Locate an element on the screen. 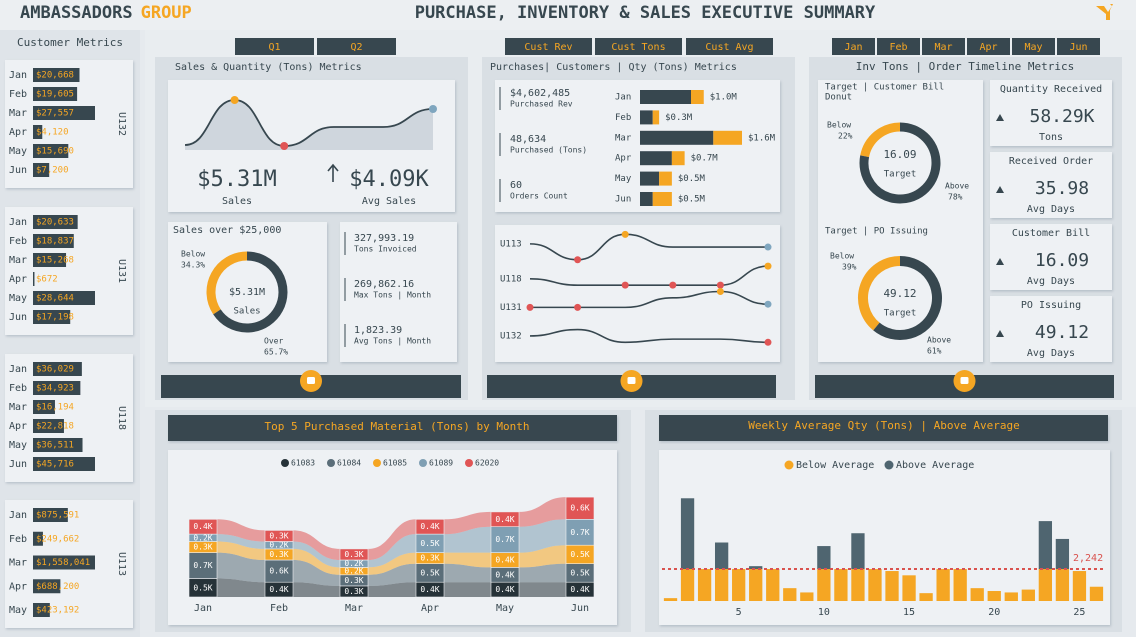 The width and height of the screenshot is (1136, 637). month-label: May is located at coordinates (18, 298).